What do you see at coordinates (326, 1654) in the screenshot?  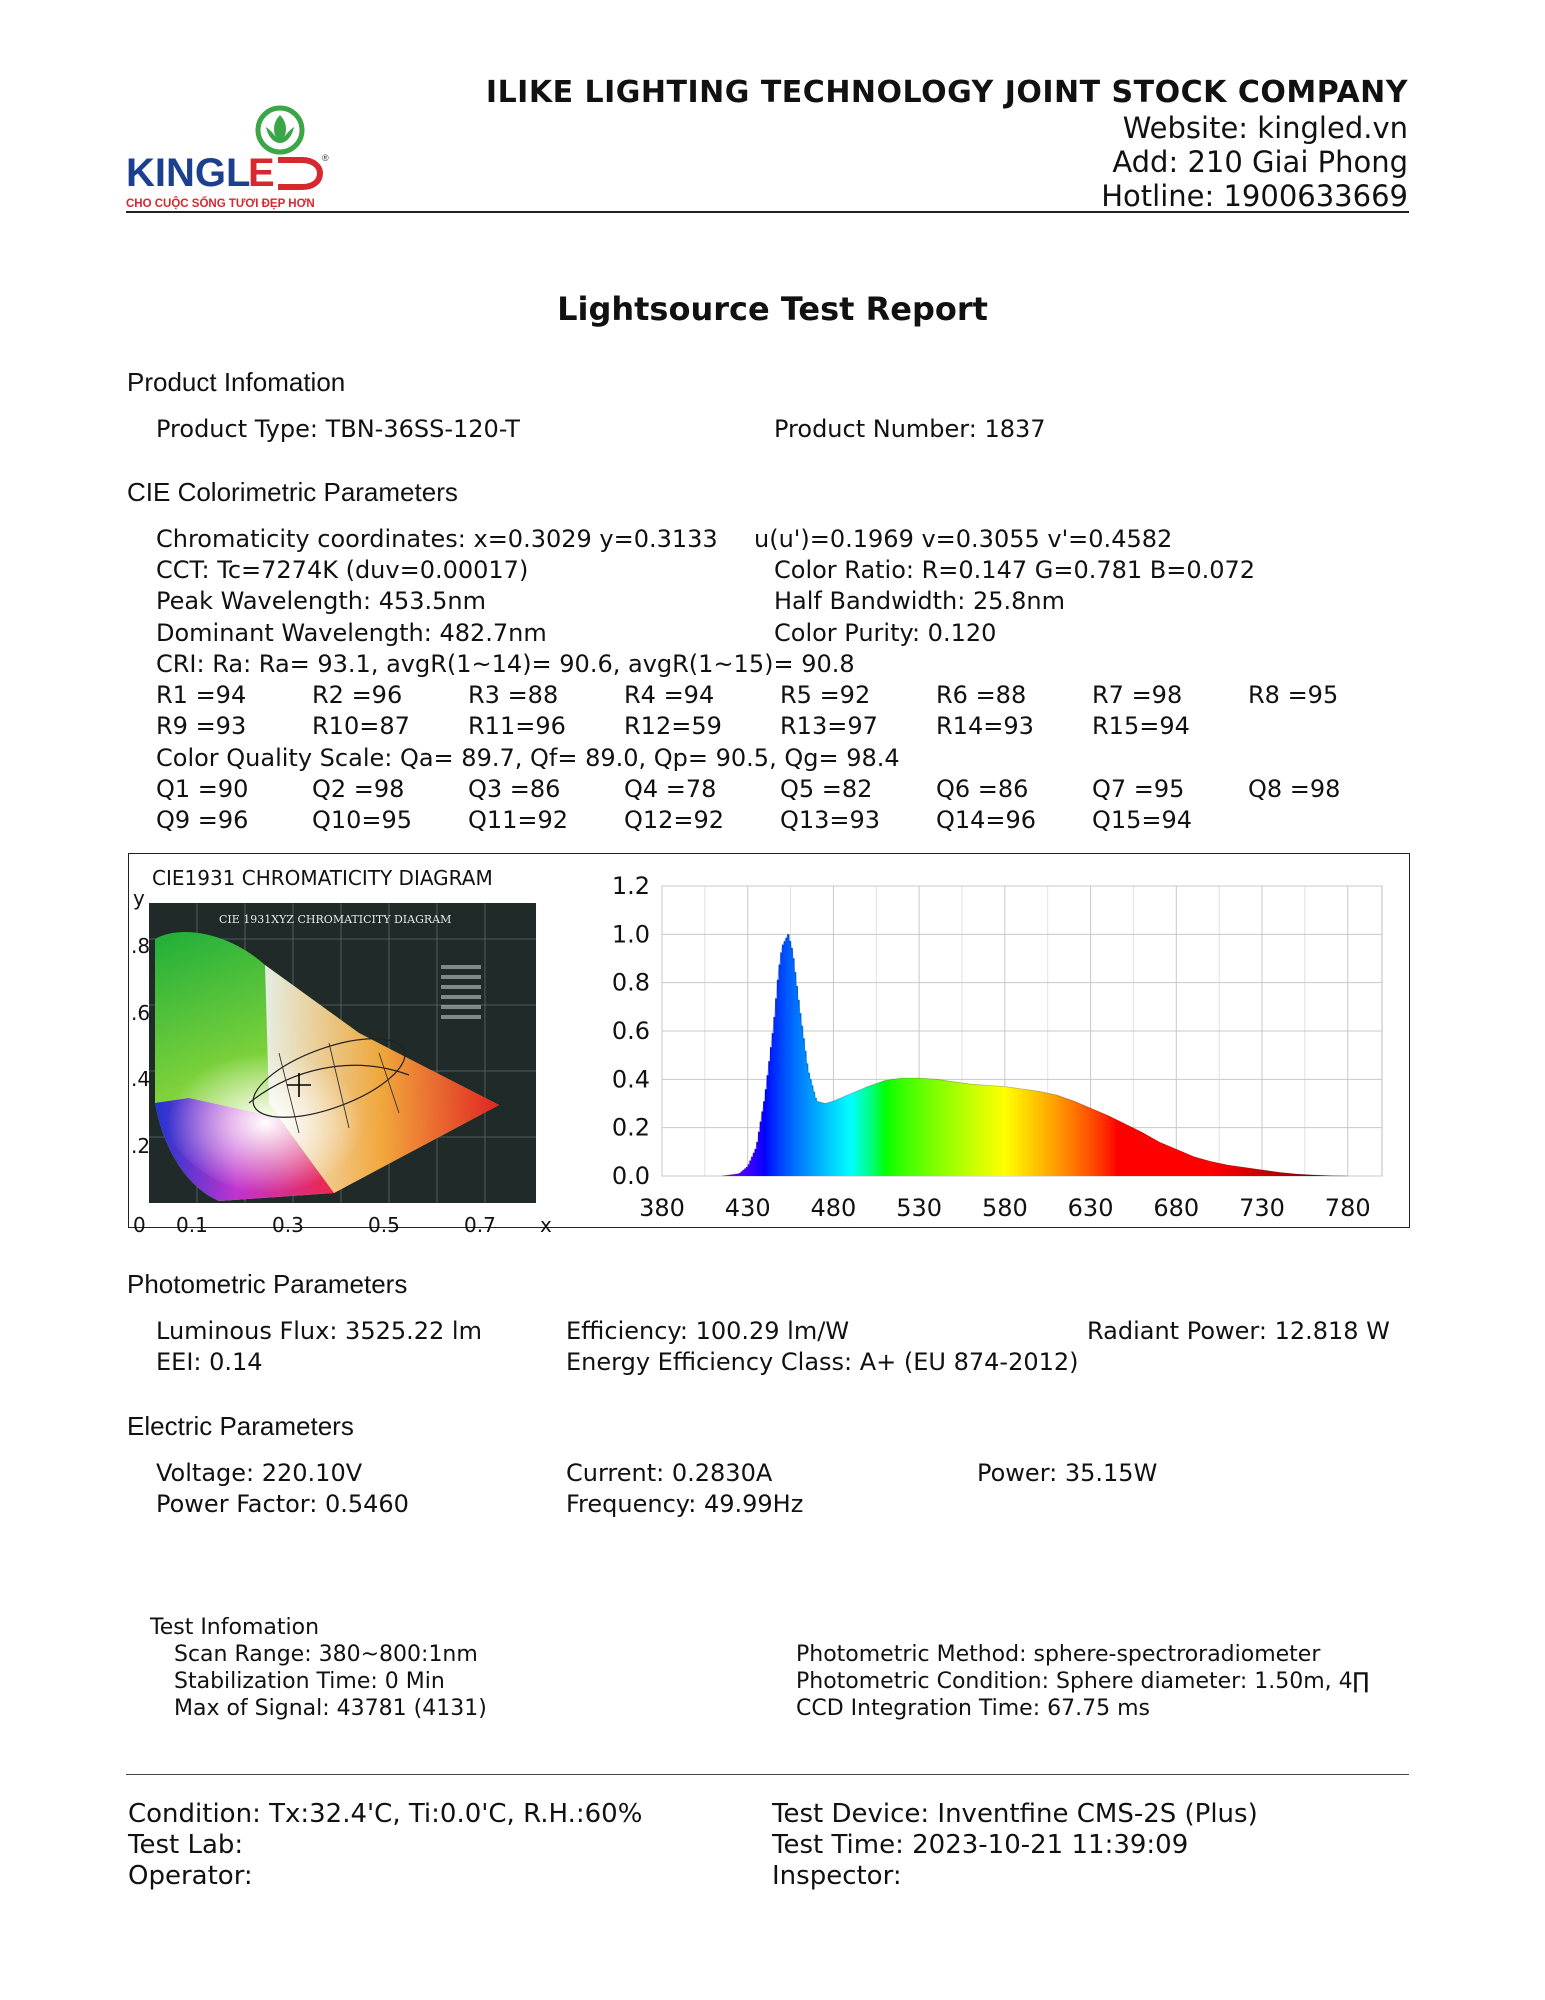 I see `scan-range: Scan Range: 380~800:1nm` at bounding box center [326, 1654].